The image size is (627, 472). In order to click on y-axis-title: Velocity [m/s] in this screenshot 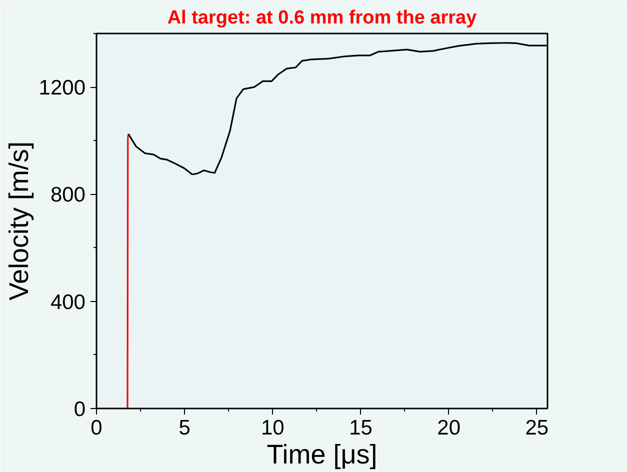, I will do `click(19, 221)`.